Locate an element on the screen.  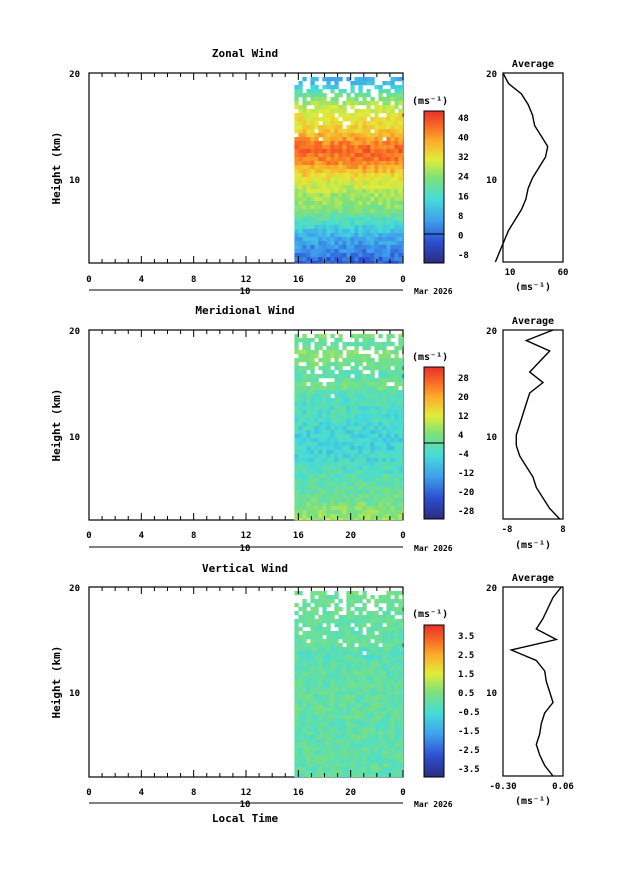
colorbar-tick-label: 48 is located at coordinates (463, 119).